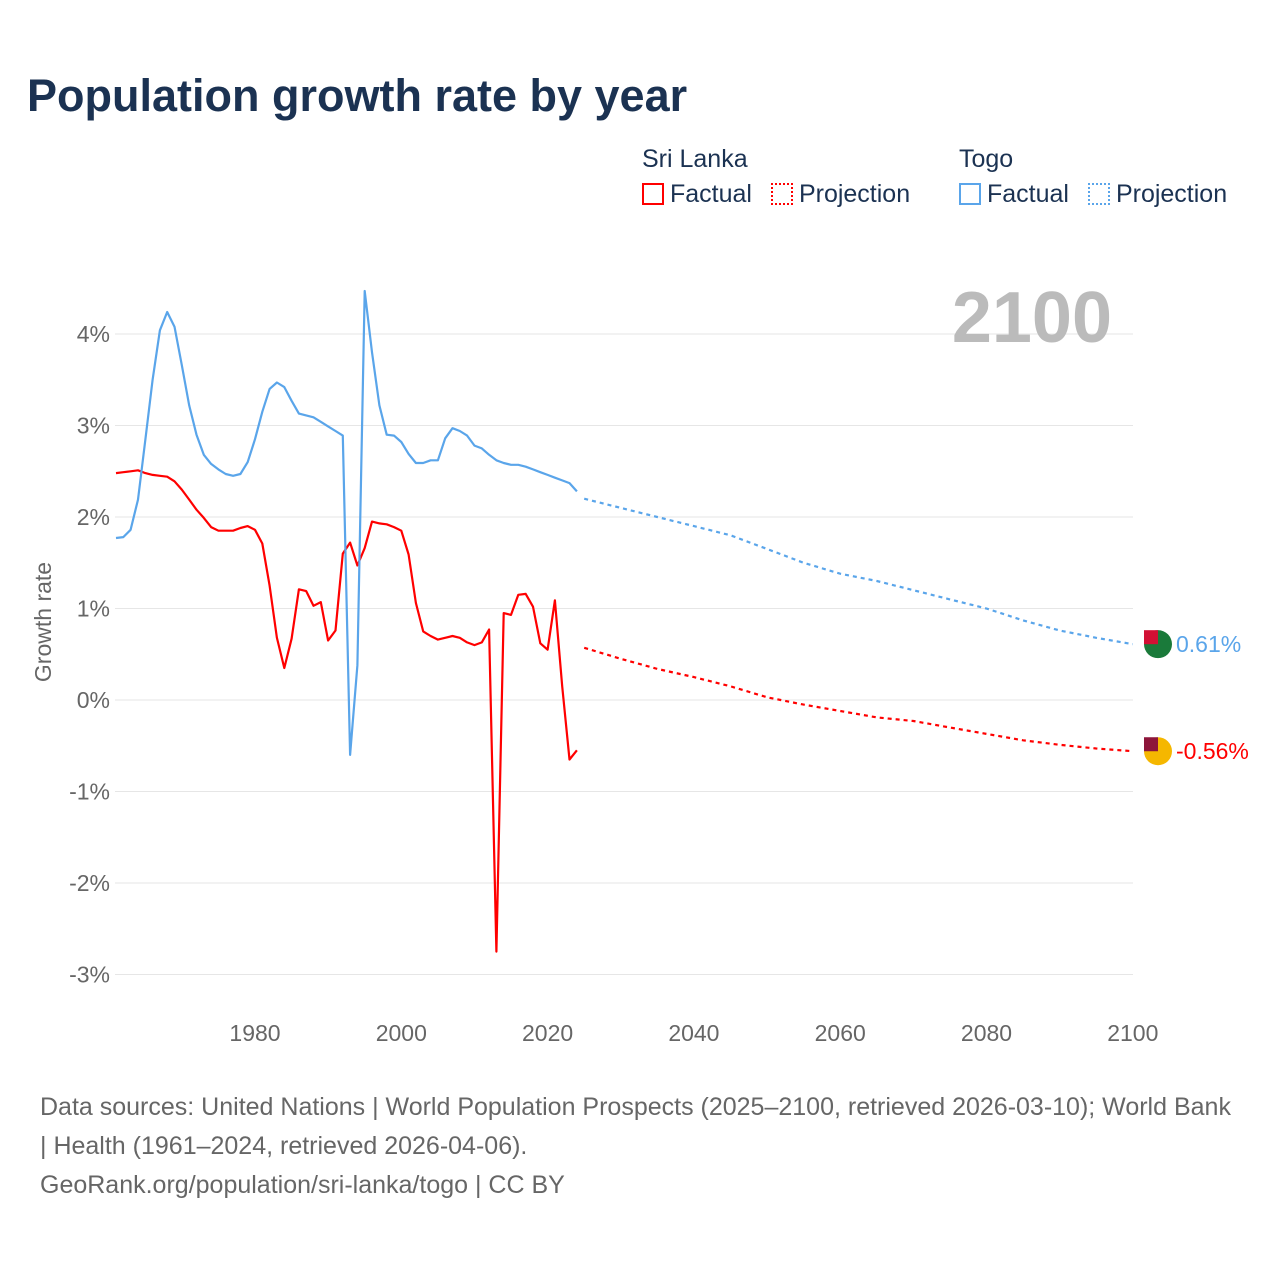  What do you see at coordinates (93, 334) in the screenshot?
I see `y-tick-label: 4%` at bounding box center [93, 334].